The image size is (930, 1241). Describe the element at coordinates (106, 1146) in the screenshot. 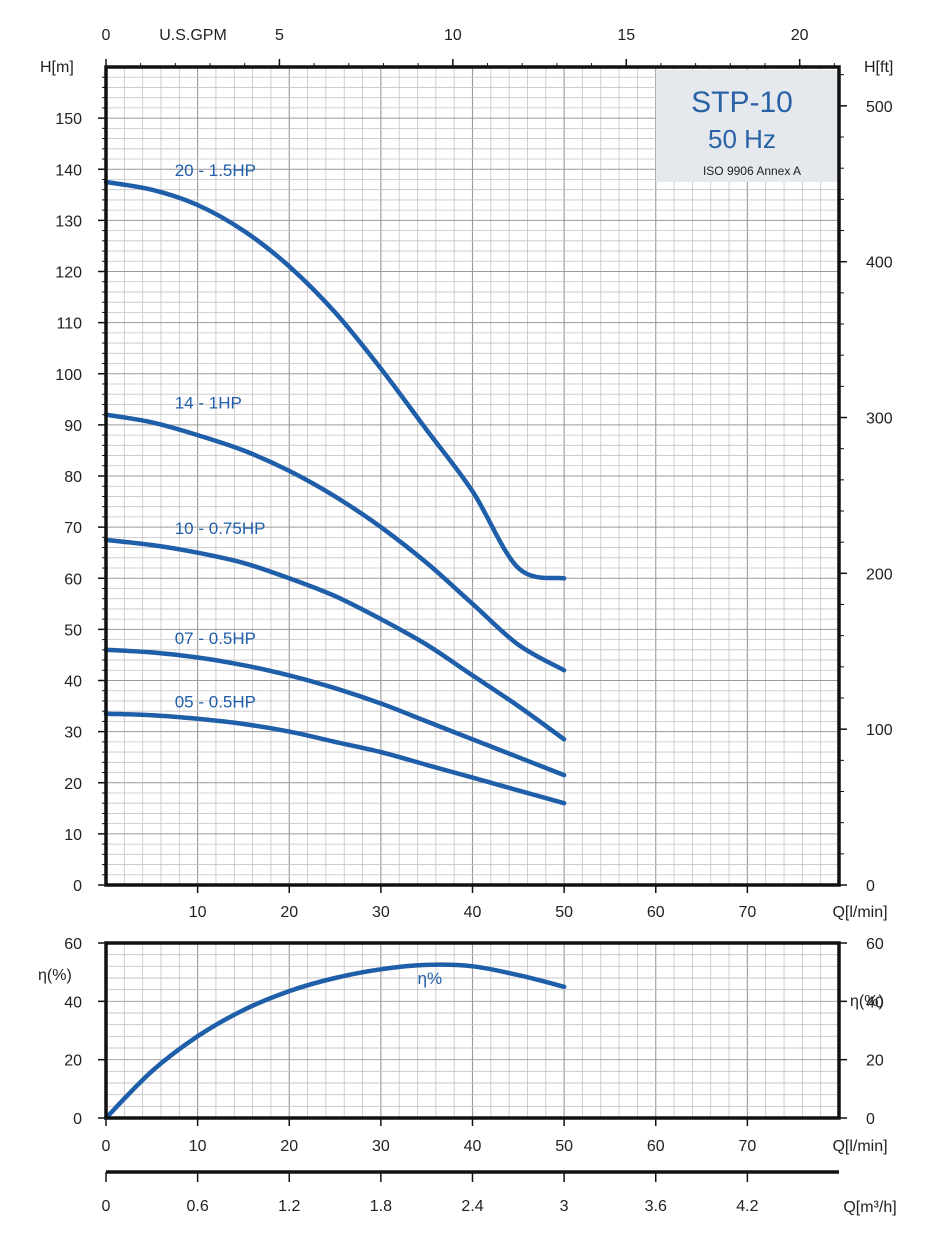

I see `eff-x-tick-label: 0` at that location.